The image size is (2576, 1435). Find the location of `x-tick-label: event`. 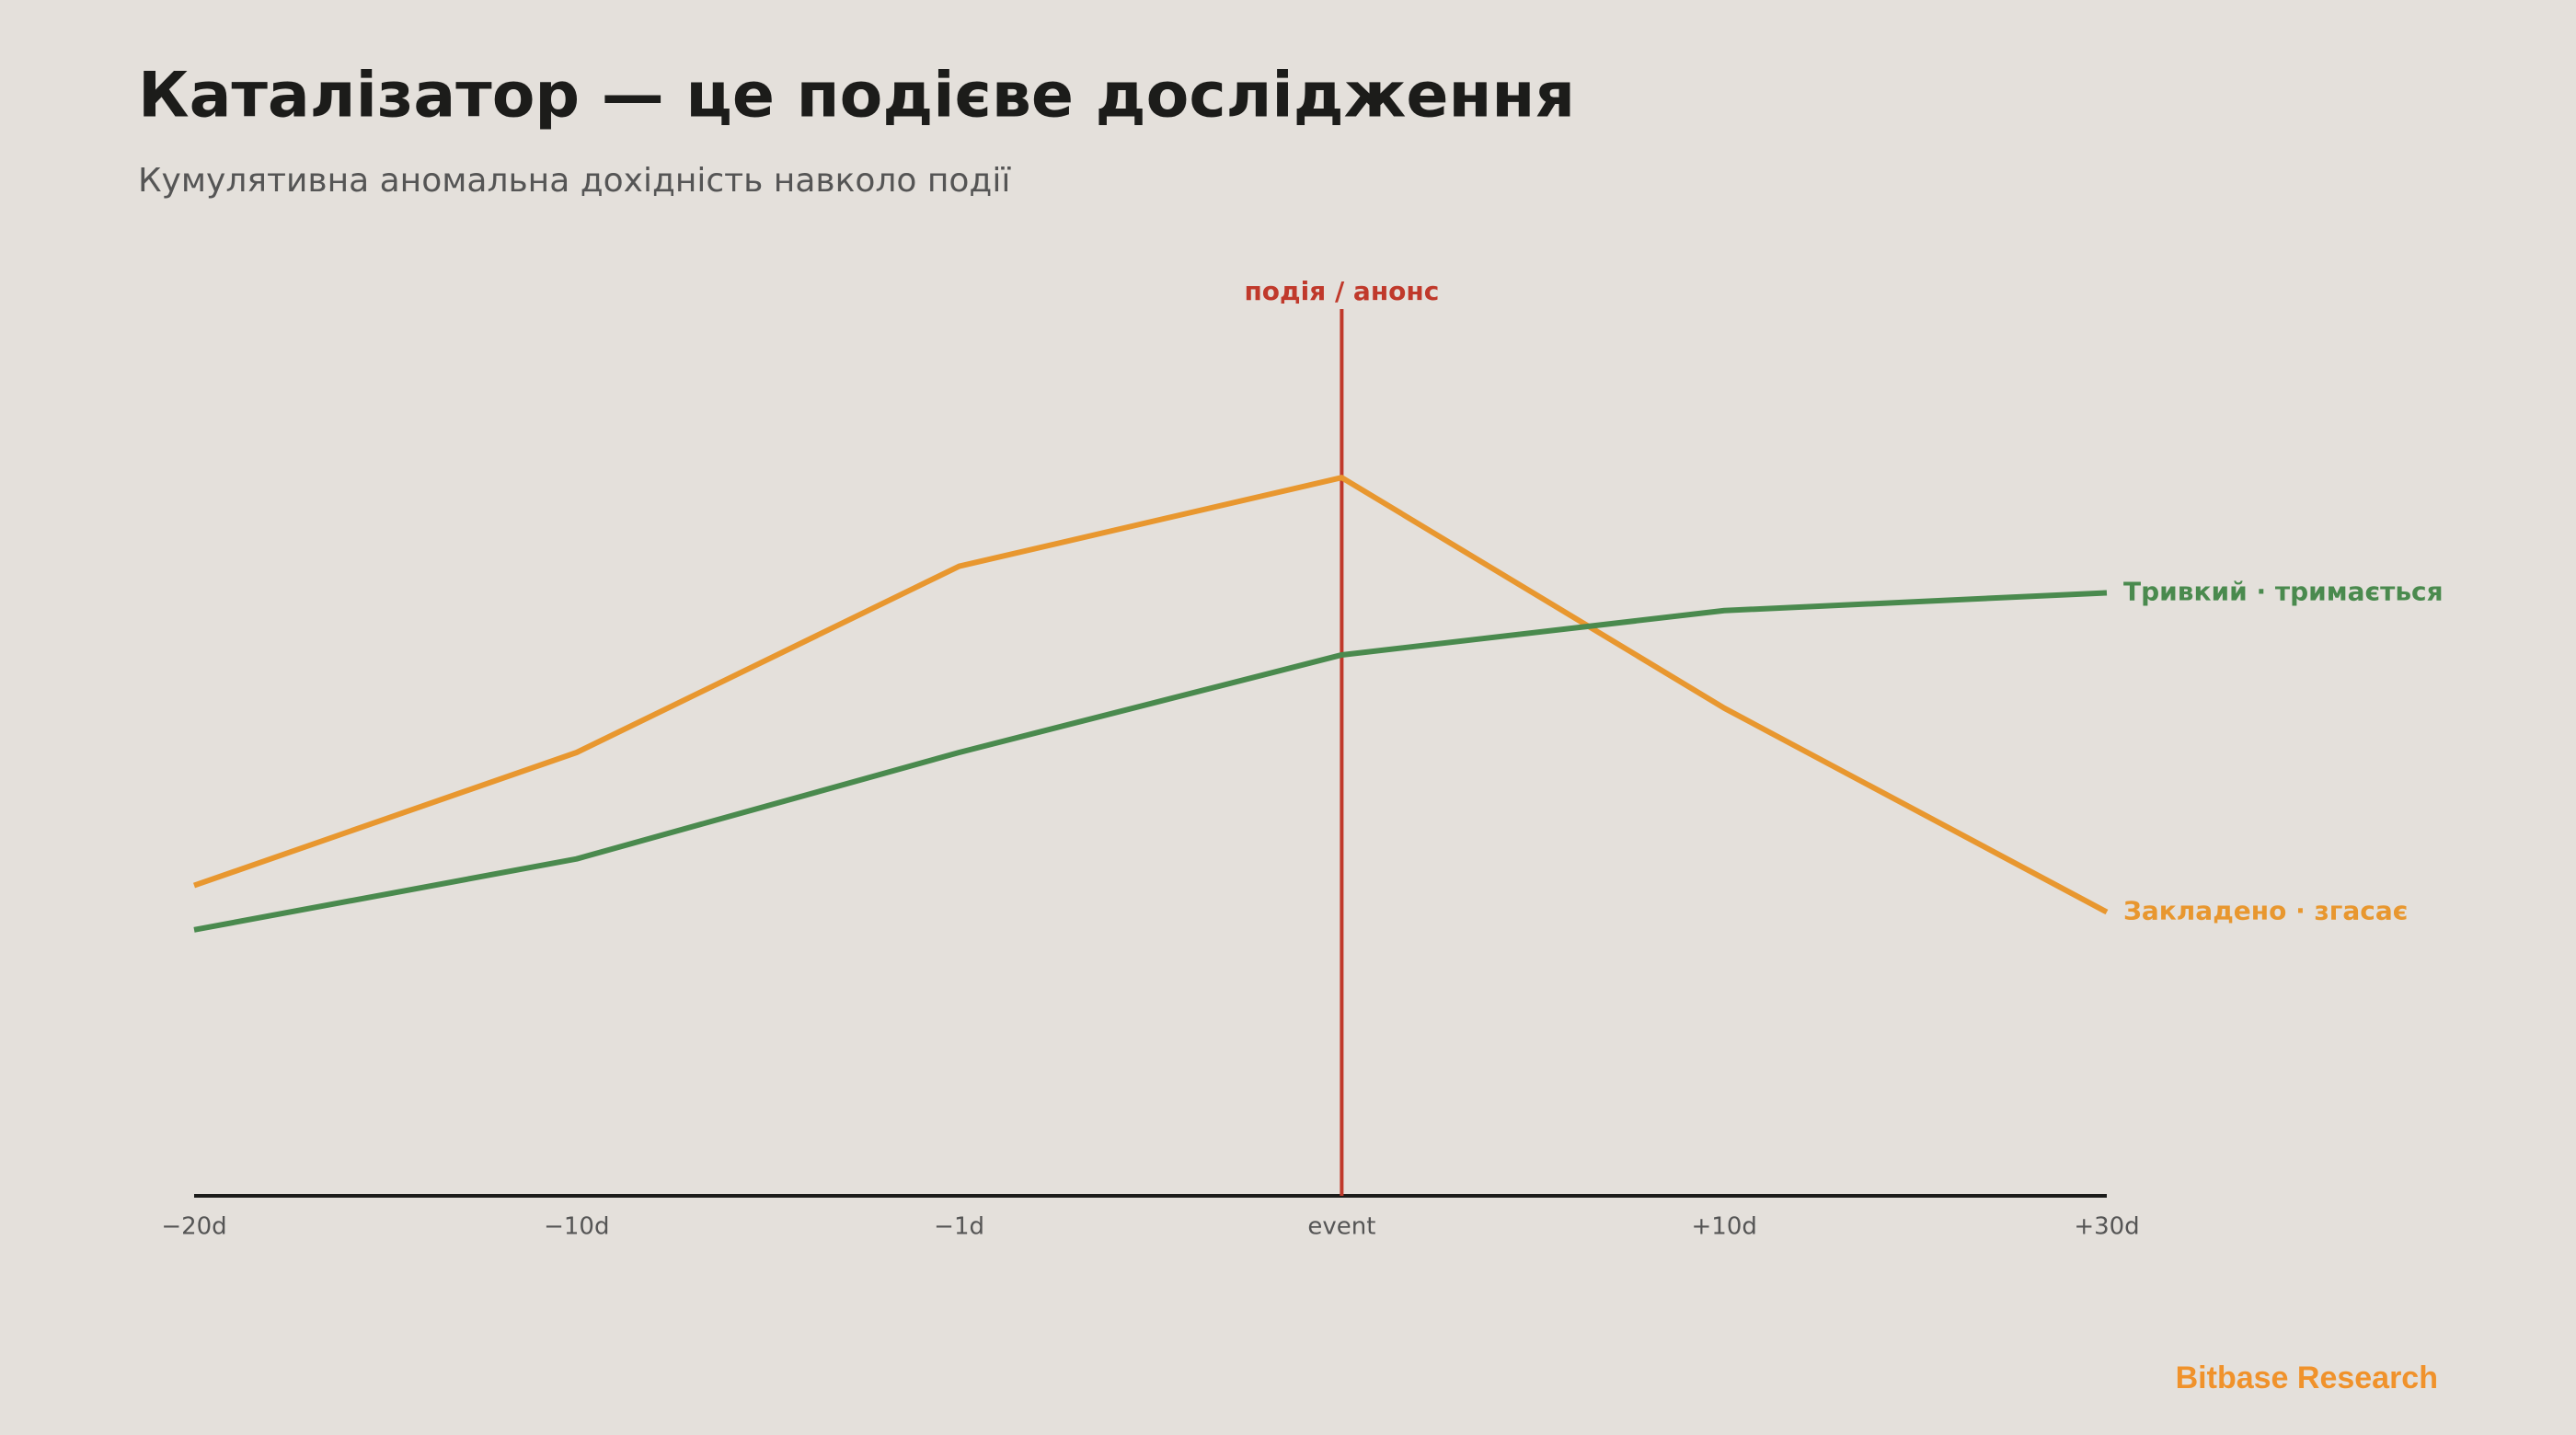

x-tick-label: event is located at coordinates (1341, 1227).